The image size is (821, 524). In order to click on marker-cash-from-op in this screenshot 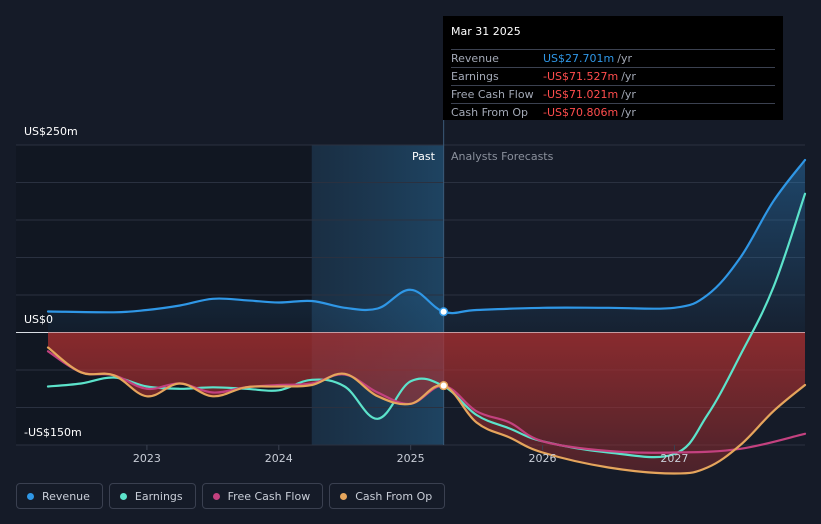, I will do `click(444, 386)`.